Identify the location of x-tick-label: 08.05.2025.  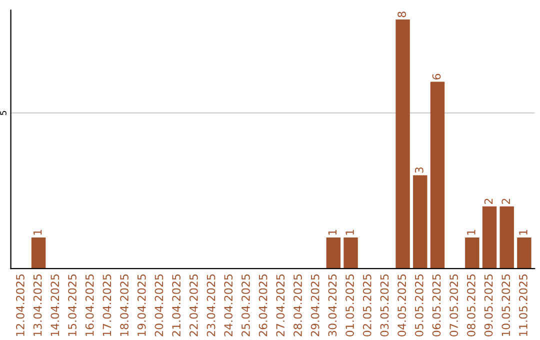
(471, 305).